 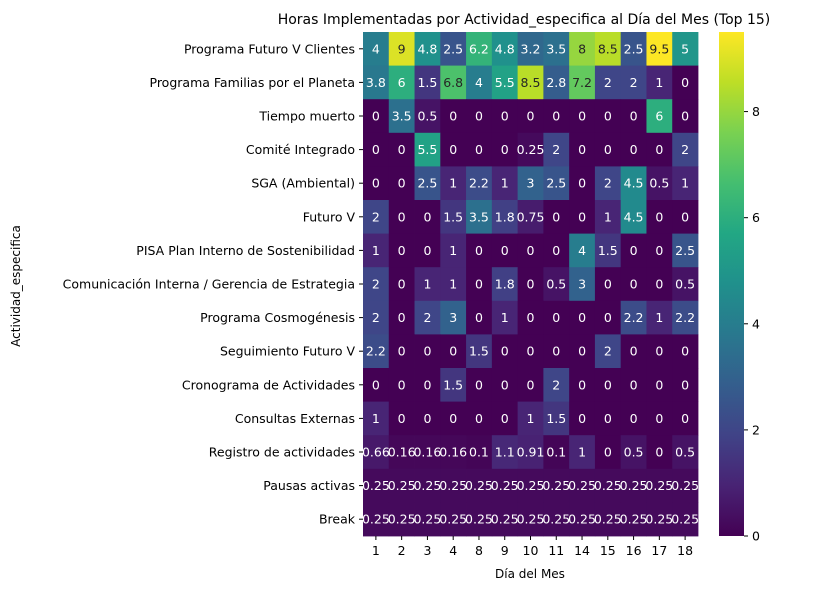 What do you see at coordinates (427, 550) in the screenshot?
I see `x-tick-label: 3` at bounding box center [427, 550].